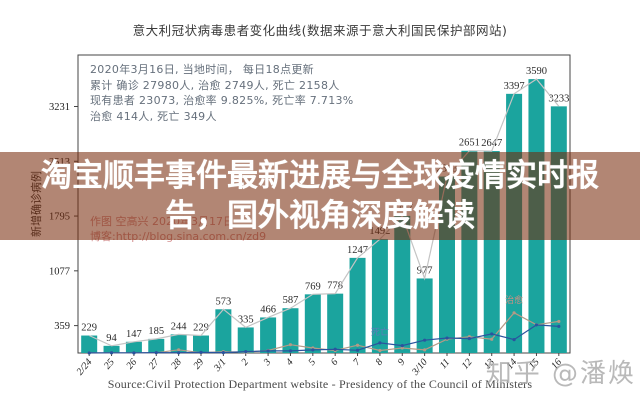  I want to click on x-tick-label: 27, so click(154, 363).